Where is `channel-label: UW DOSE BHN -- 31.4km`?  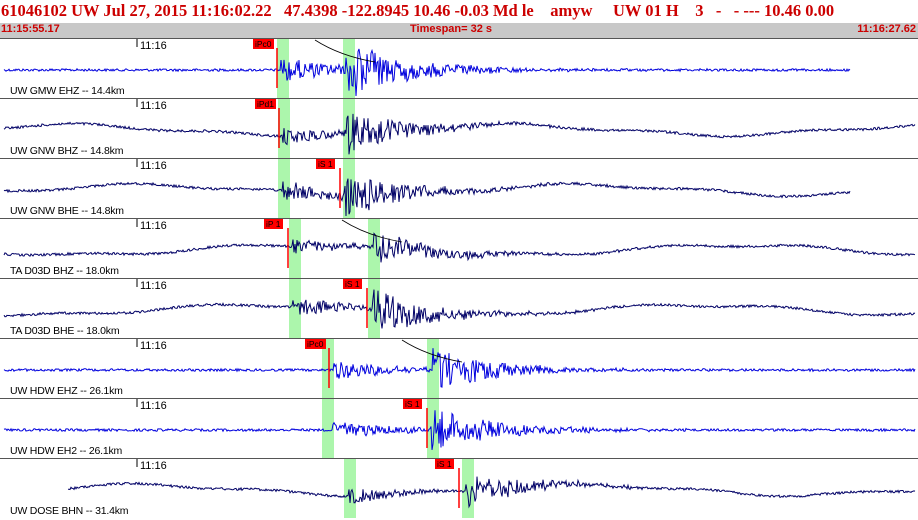 channel-label: UW DOSE BHN -- 31.4km is located at coordinates (69, 511).